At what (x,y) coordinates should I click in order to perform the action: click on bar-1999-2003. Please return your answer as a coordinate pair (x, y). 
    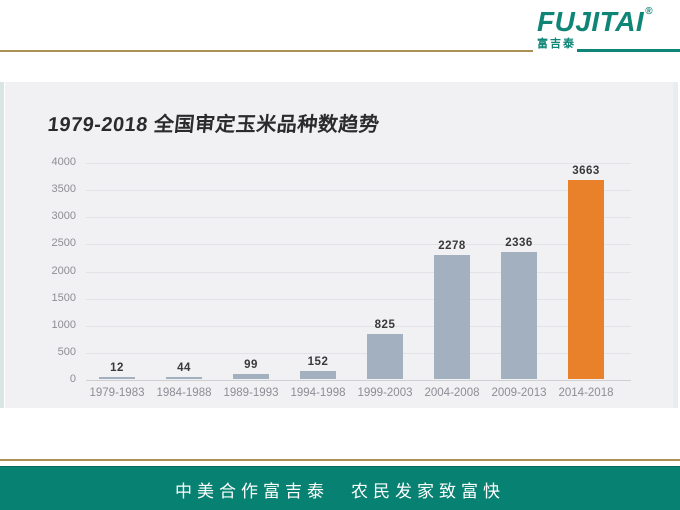
    Looking at the image, I should click on (385, 356).